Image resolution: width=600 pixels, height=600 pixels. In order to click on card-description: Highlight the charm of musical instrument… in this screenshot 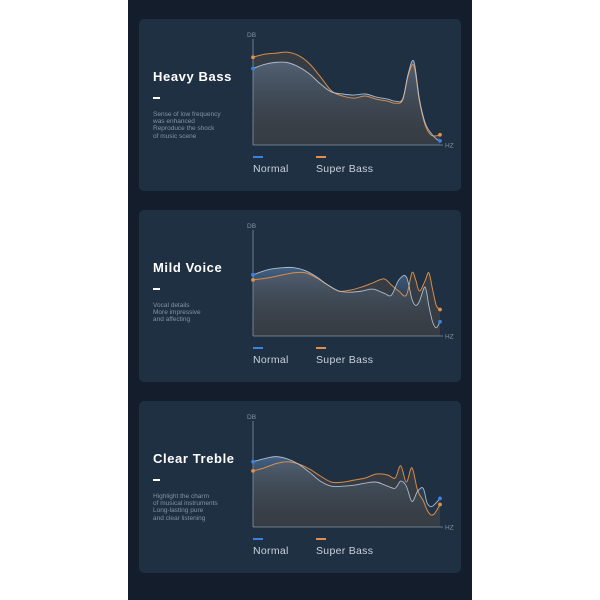, I will do `click(195, 507)`.